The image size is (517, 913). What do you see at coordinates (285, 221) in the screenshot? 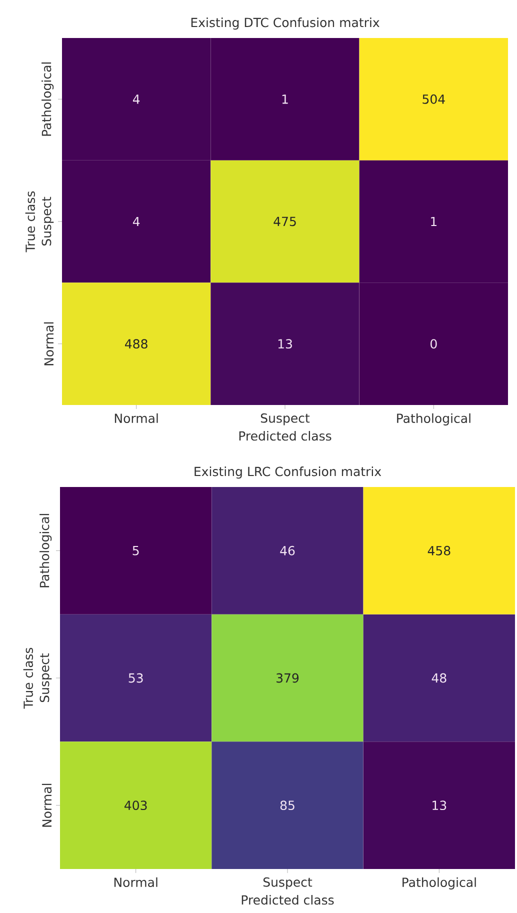
I see `data-label: 475` at bounding box center [285, 221].